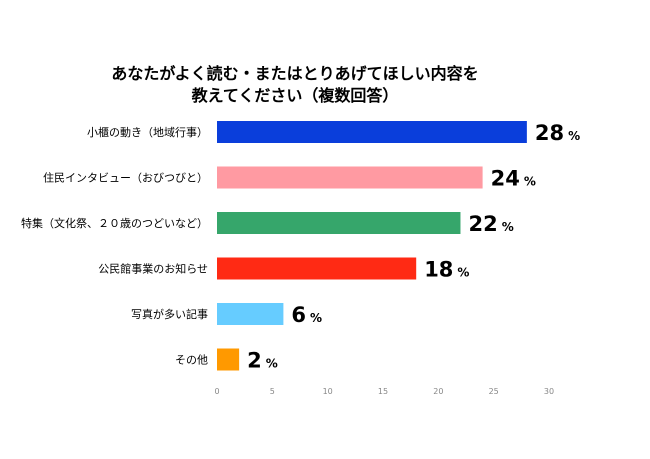  I want to click on category-label: その他, so click(191, 360).